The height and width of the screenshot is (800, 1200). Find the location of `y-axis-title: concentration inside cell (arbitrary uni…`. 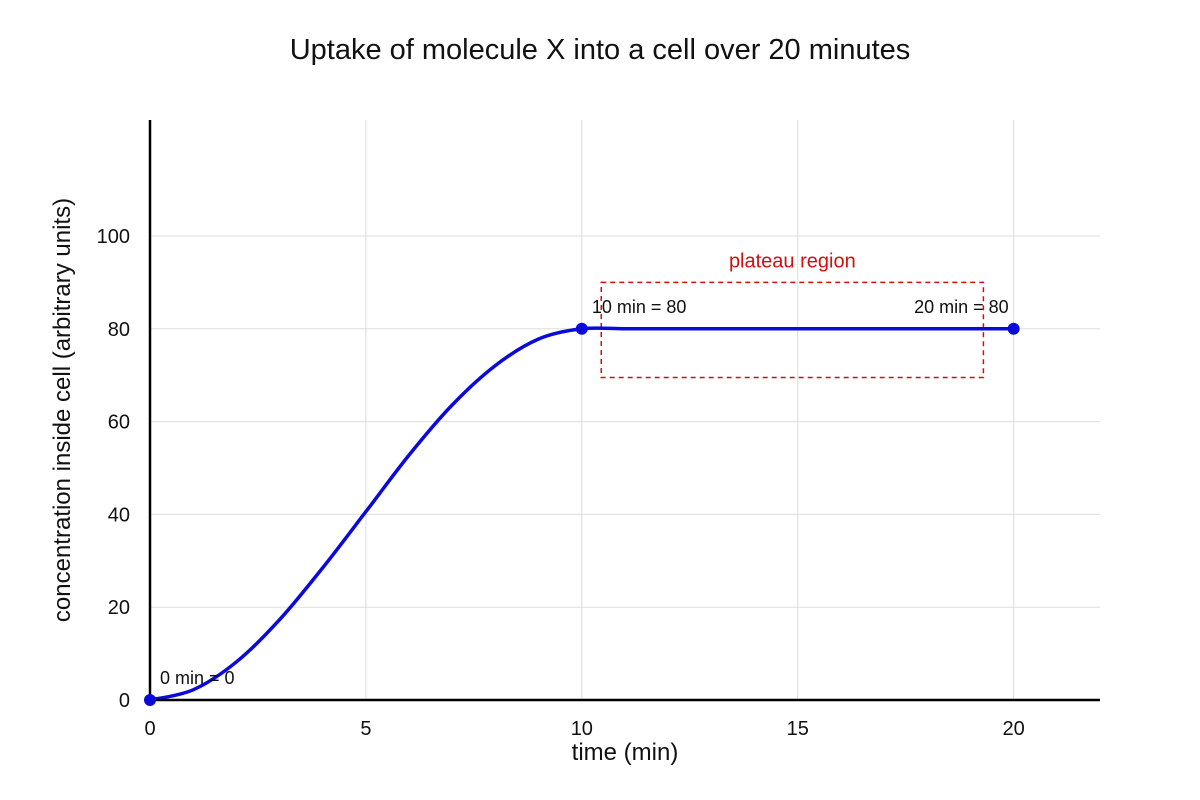

y-axis-title: concentration inside cell (arbitrary uni… is located at coordinates (62, 410).